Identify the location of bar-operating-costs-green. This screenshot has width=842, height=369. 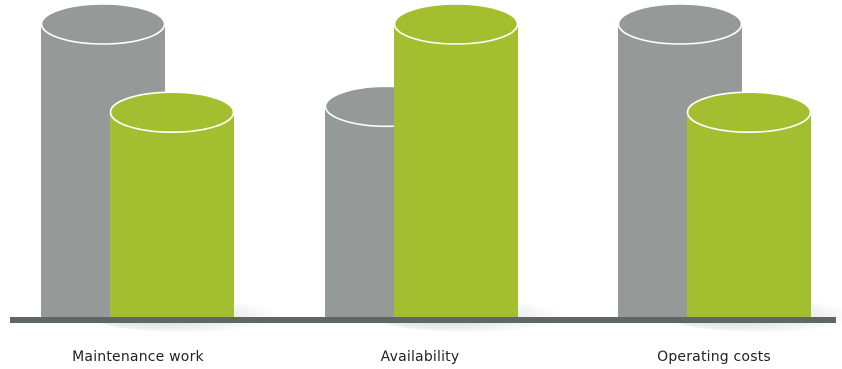
(749, 204).